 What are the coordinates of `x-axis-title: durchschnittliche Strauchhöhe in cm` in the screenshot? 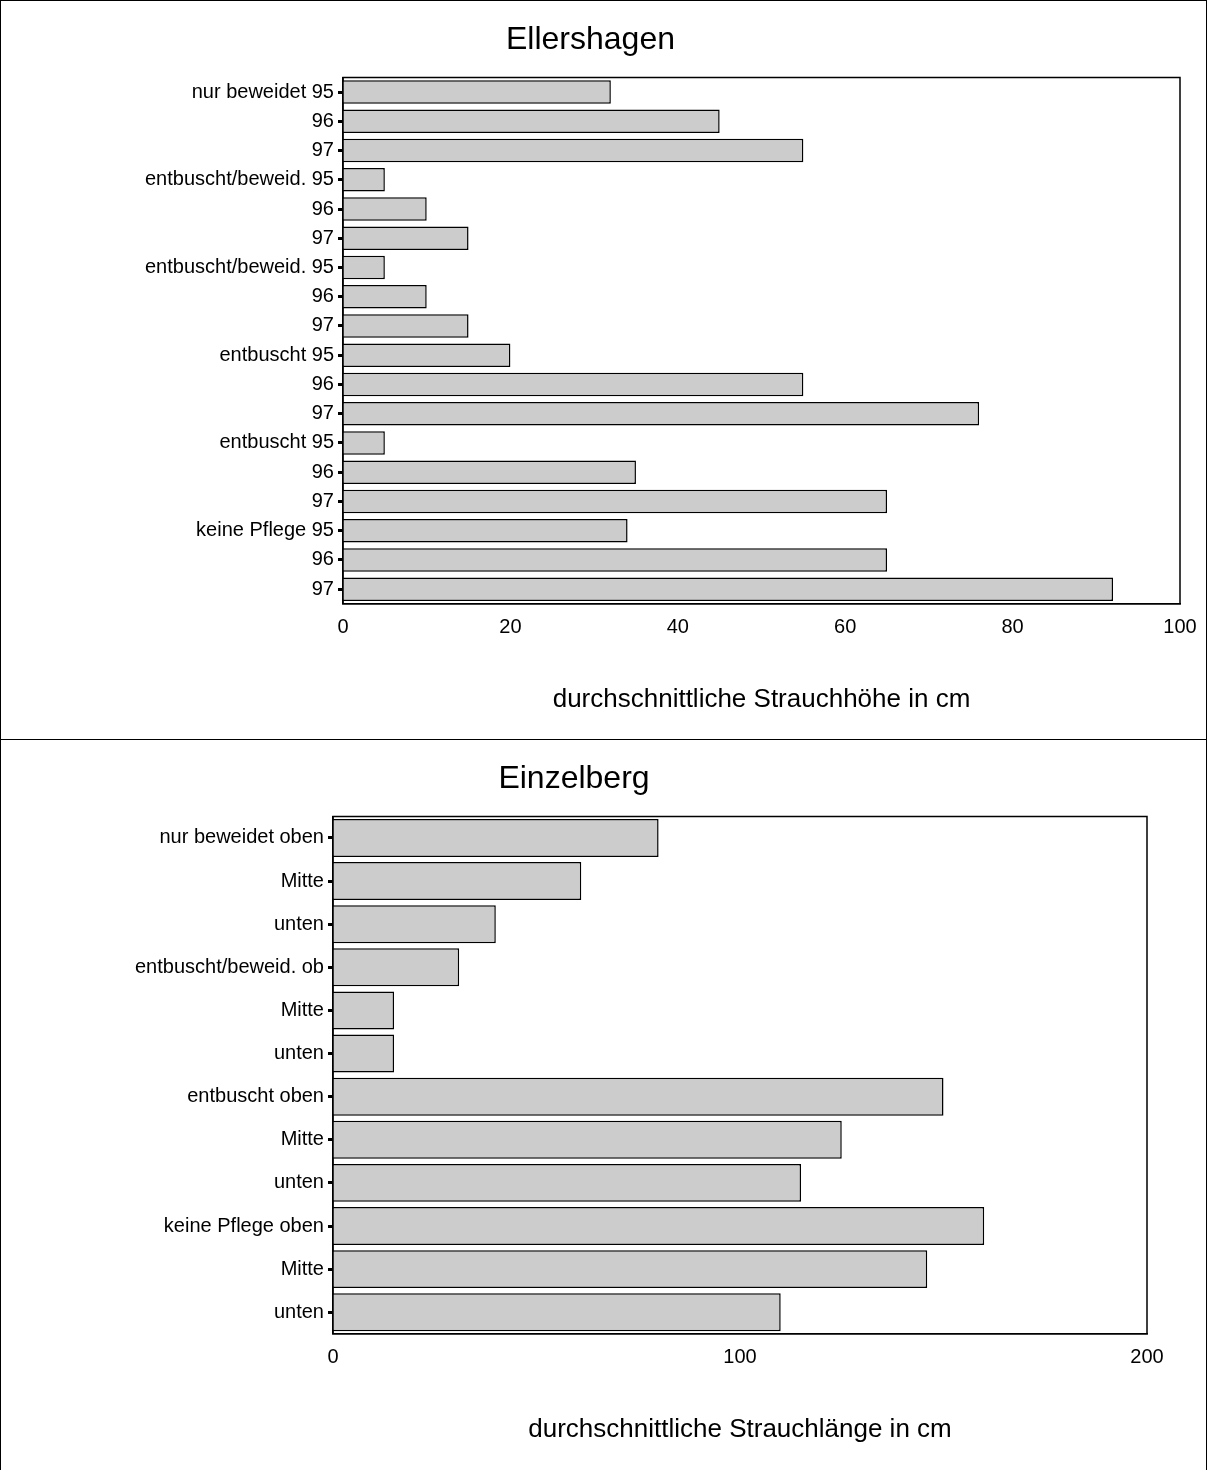 It's located at (761, 697).